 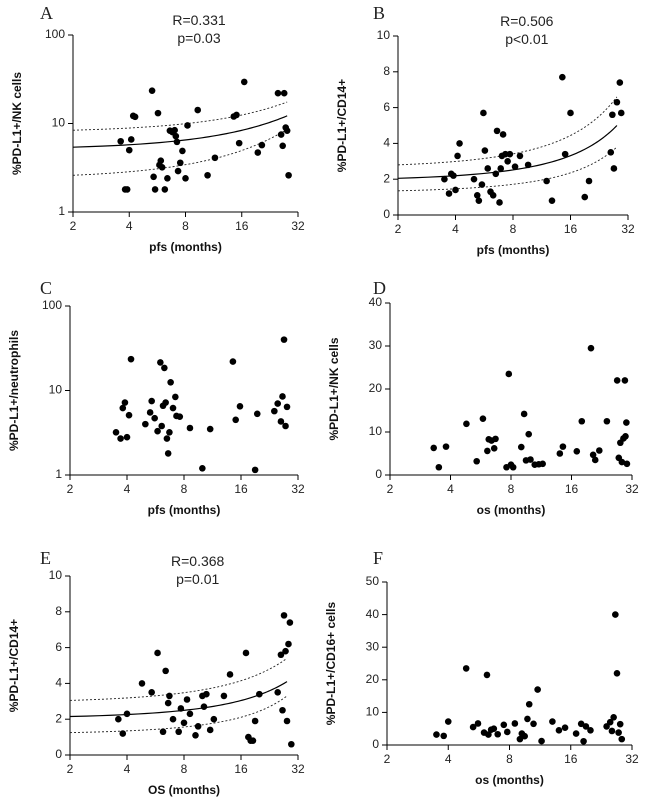 I want to click on x-axis-title: os (months), so click(x=509, y=780).